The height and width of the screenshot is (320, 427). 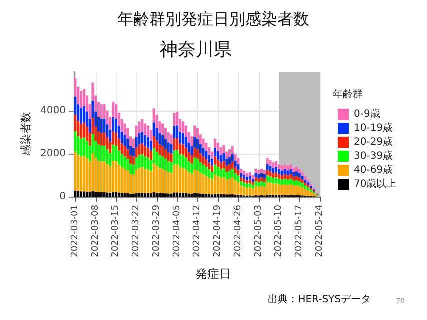 What do you see at coordinates (374, 128) in the screenshot?
I see `legend-label: 10-19歳` at bounding box center [374, 128].